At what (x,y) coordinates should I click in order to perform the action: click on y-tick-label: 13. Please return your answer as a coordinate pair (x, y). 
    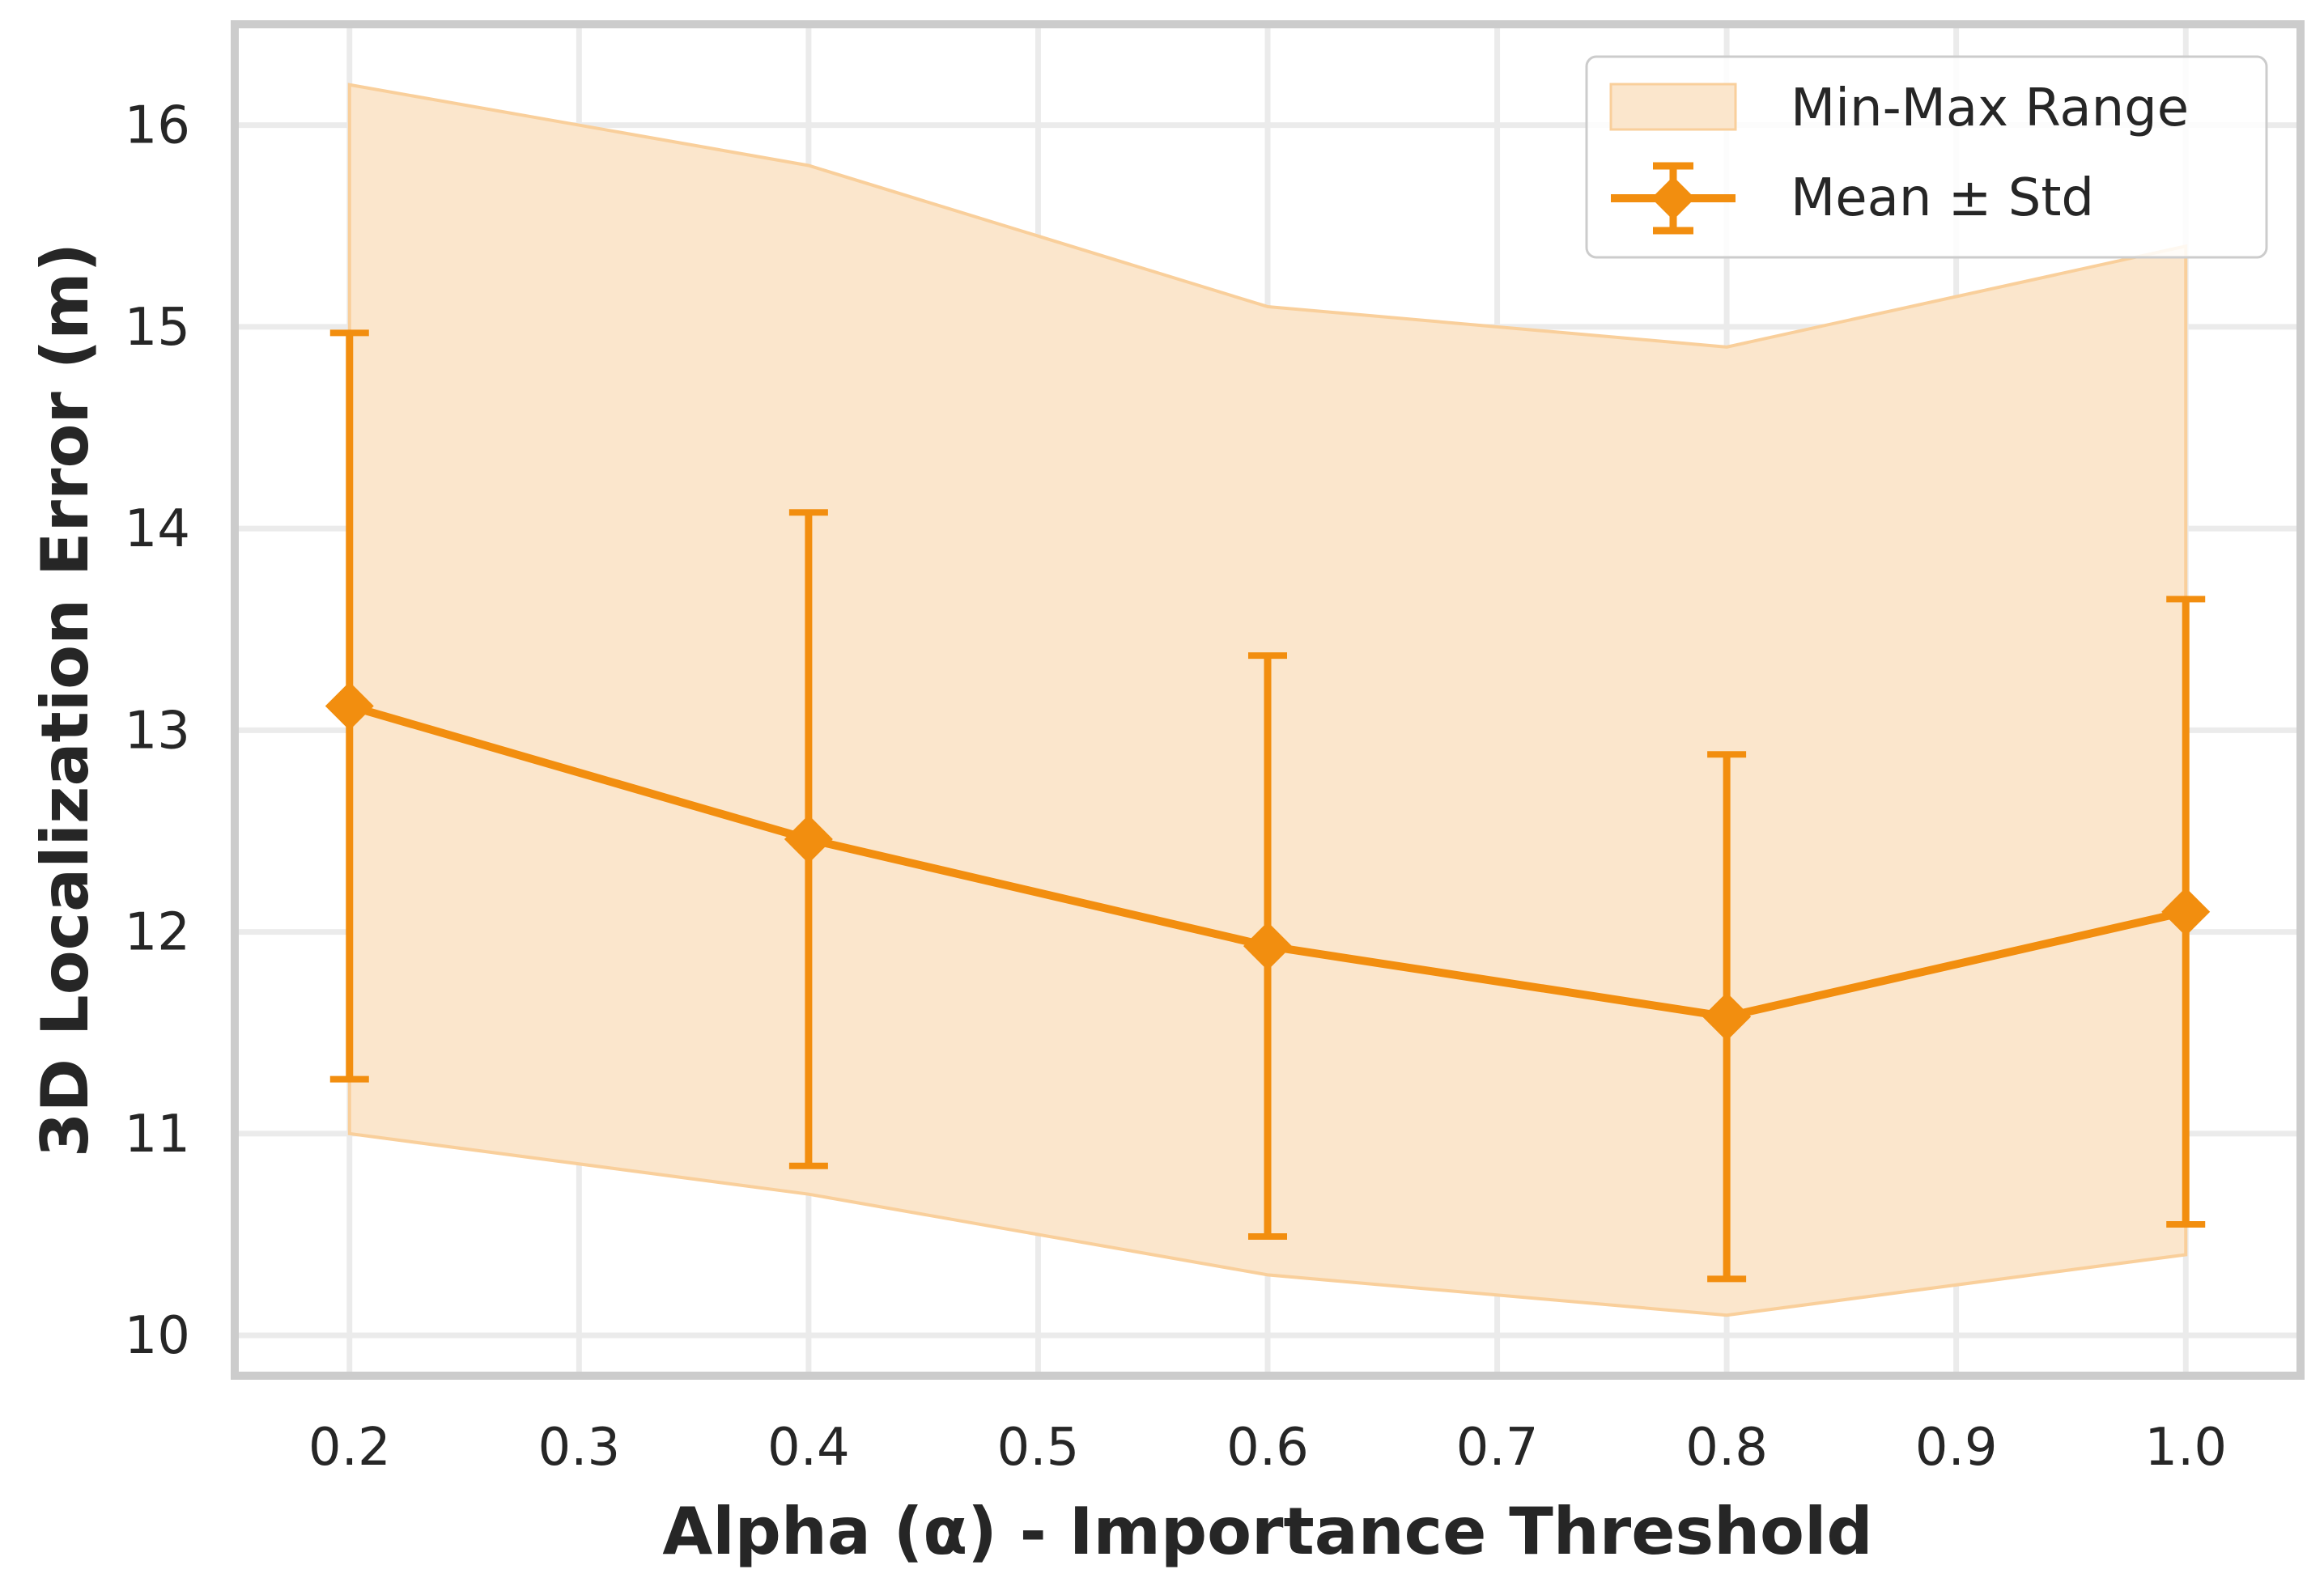
    Looking at the image, I should click on (157, 731).